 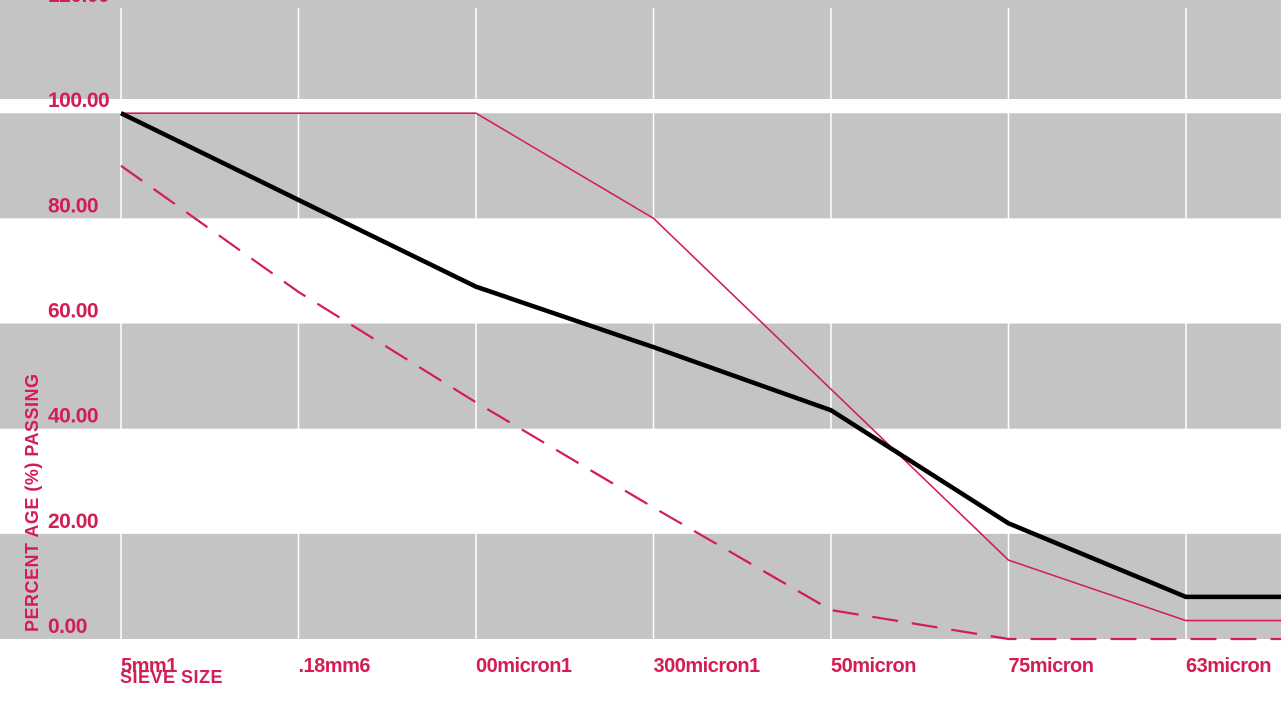 What do you see at coordinates (73, 205) in the screenshot?
I see `y-tick-label: 80.00` at bounding box center [73, 205].